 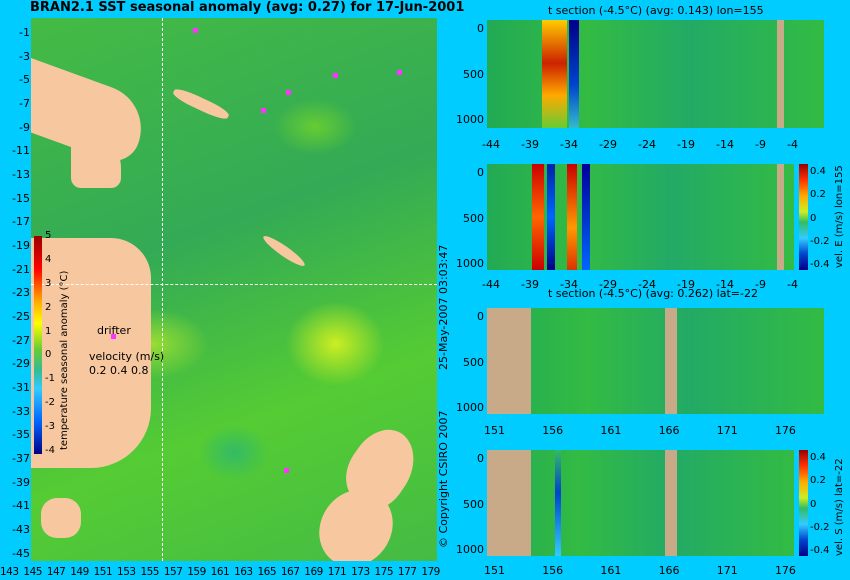 I want to click on solomon-islands-landmass, so click(x=201, y=104).